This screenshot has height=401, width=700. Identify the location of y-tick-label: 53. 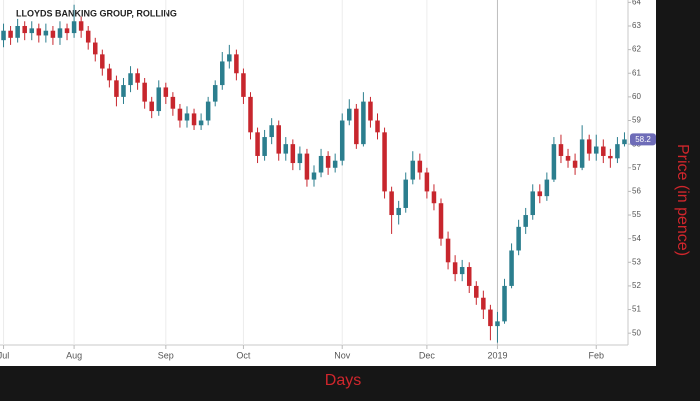
(636, 261).